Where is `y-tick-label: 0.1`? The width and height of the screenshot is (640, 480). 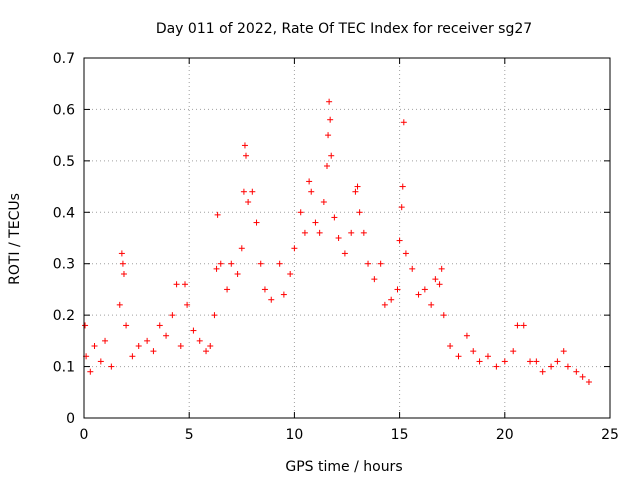 y-tick-label: 0.1 is located at coordinates (64, 368).